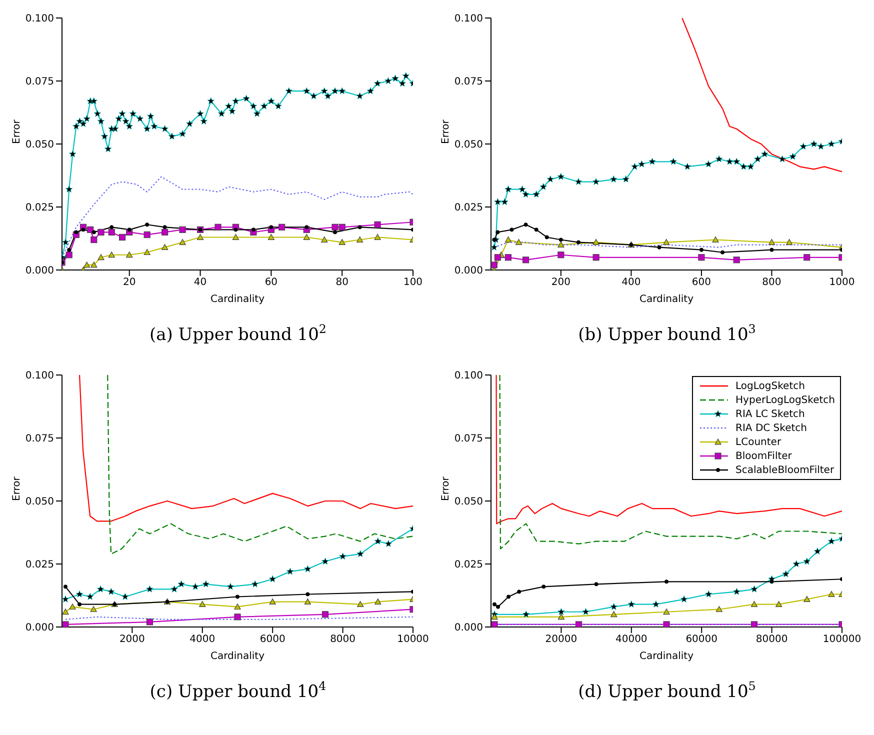 Image resolution: width=874 pixels, height=735 pixels. I want to click on x-tick-label: 40, so click(200, 282).